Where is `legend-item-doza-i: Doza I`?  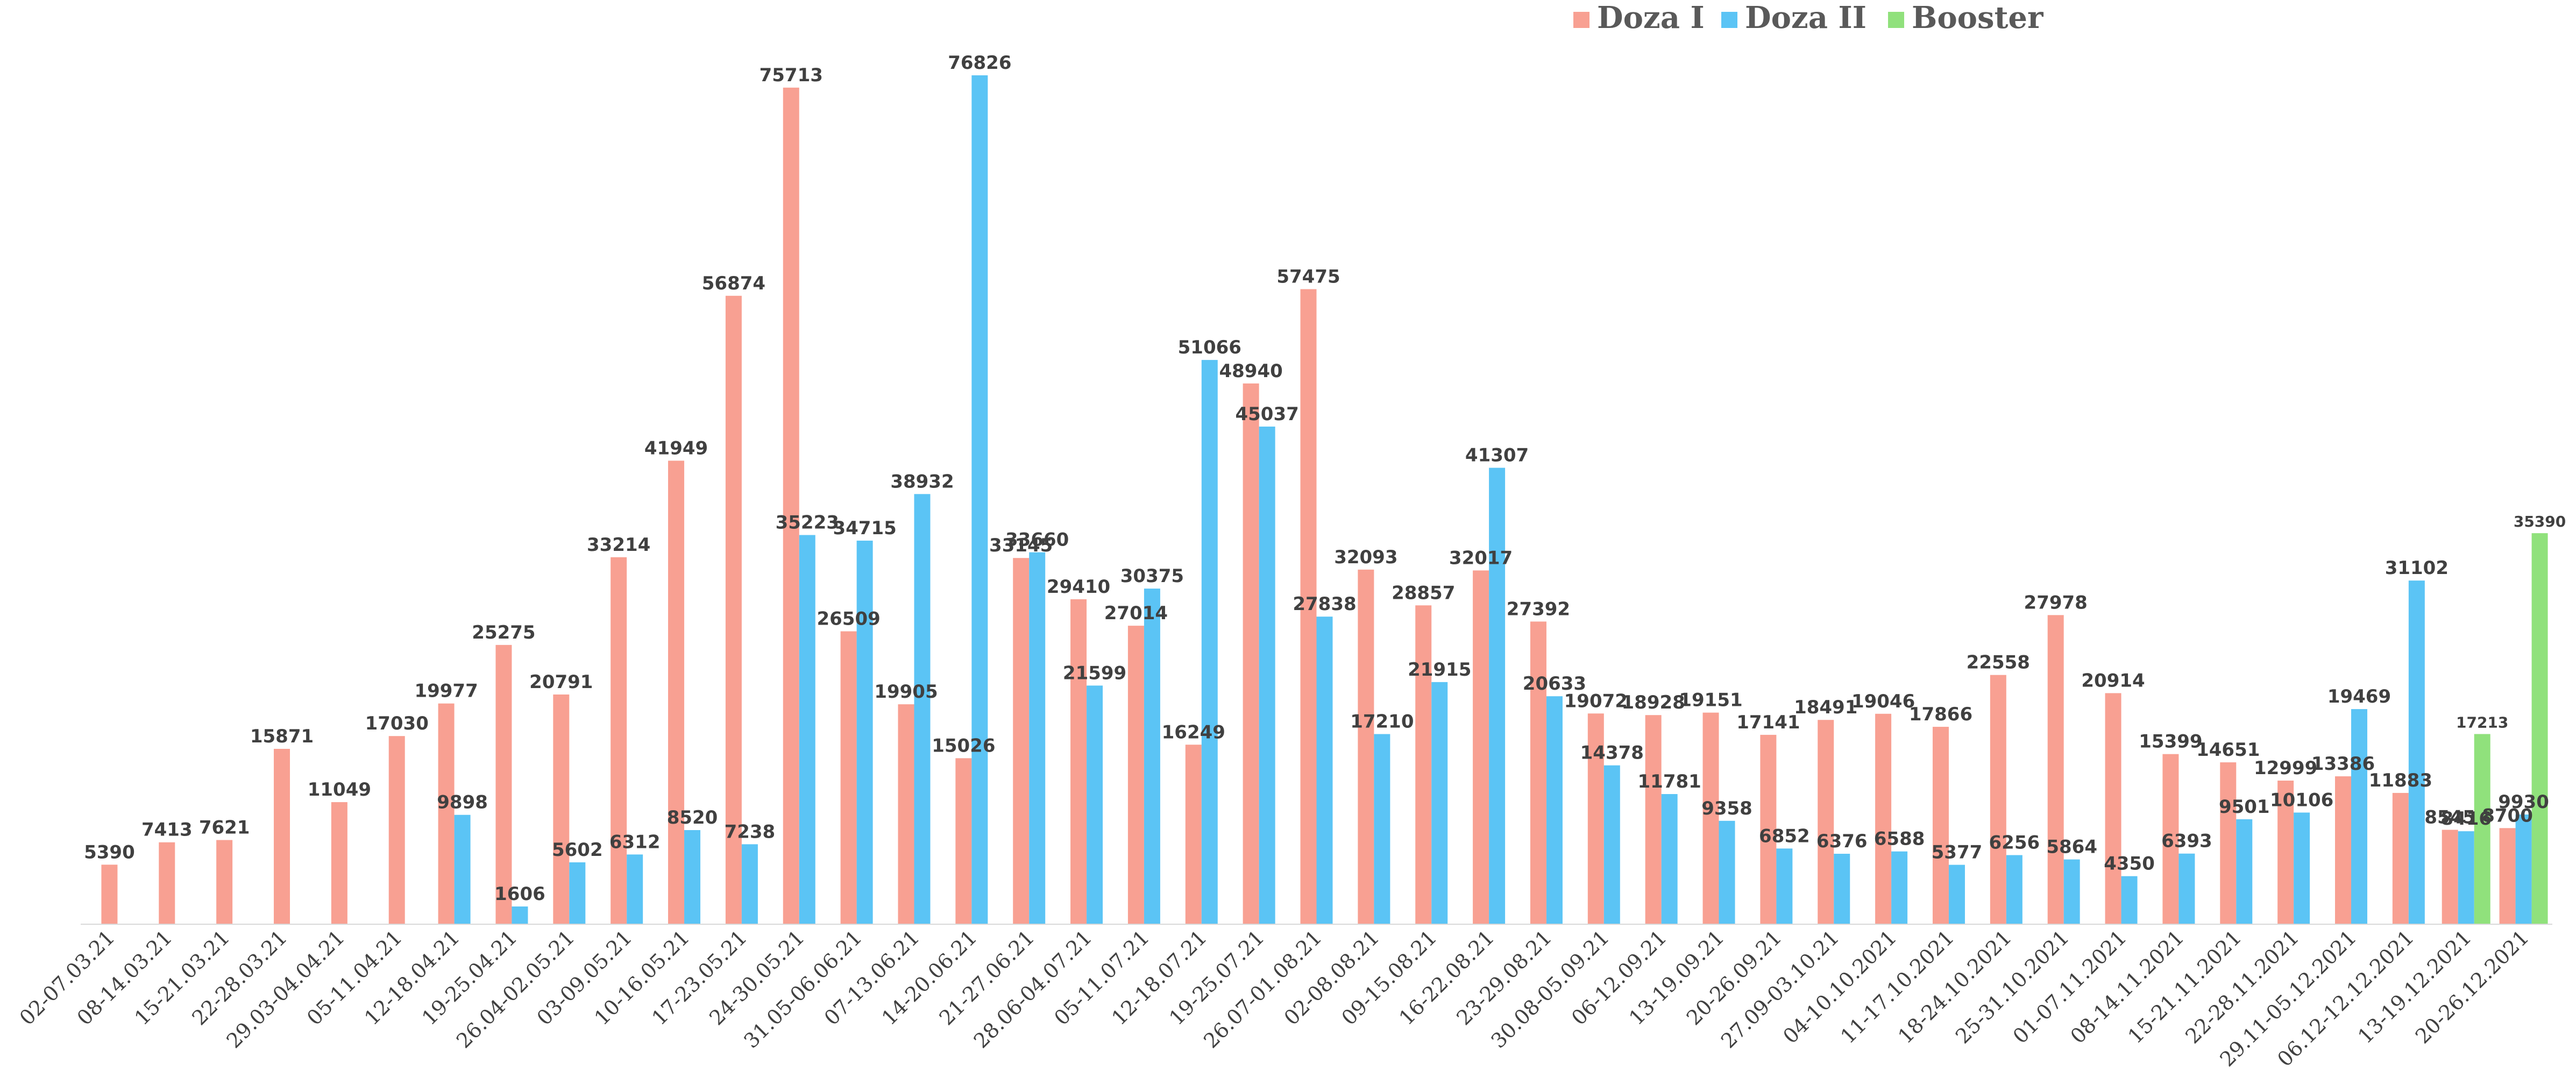 legend-item-doza-i: Doza I is located at coordinates (1639, 18).